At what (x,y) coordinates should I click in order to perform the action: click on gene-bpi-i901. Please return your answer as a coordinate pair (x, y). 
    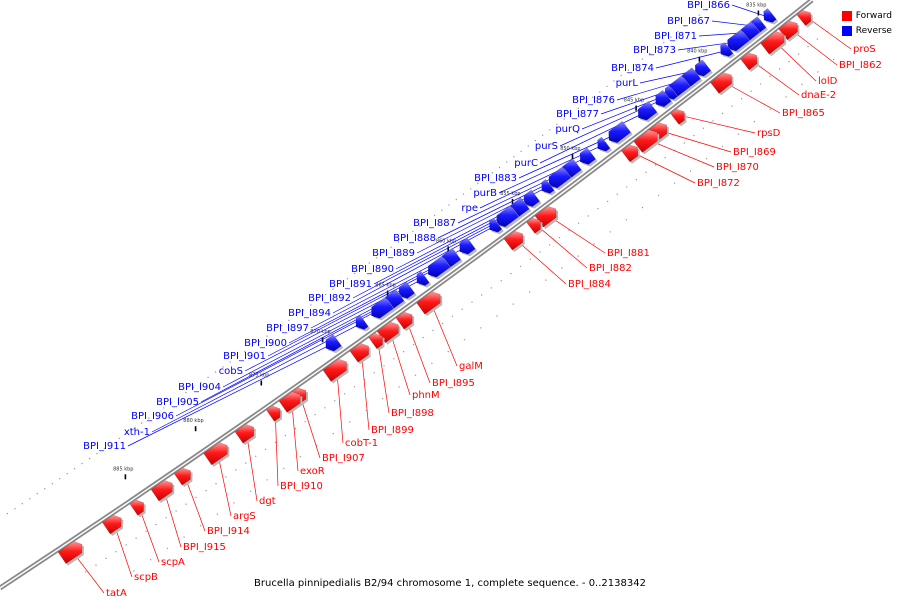
    Looking at the image, I should click on (439, 266).